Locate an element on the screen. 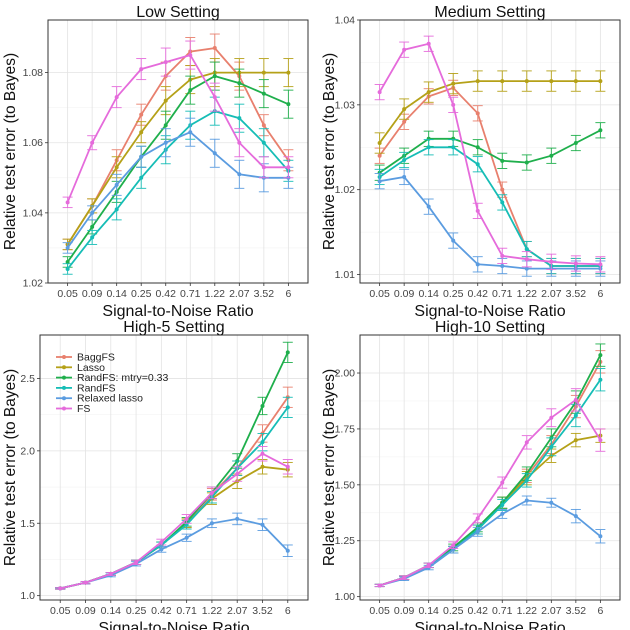 Image resolution: width=630 pixels, height=630 pixels. series-baggfs is located at coordinates (490, 469).